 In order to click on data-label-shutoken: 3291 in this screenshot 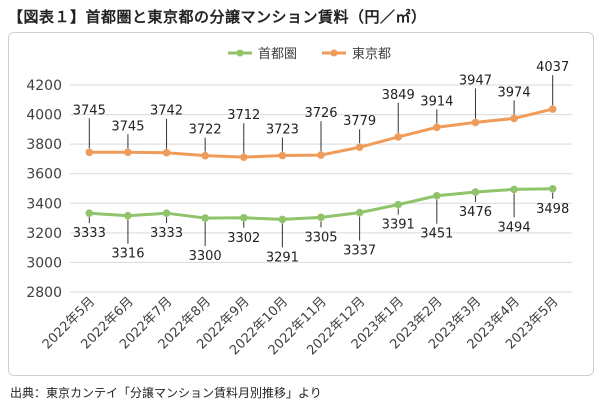, I will do `click(282, 257)`.